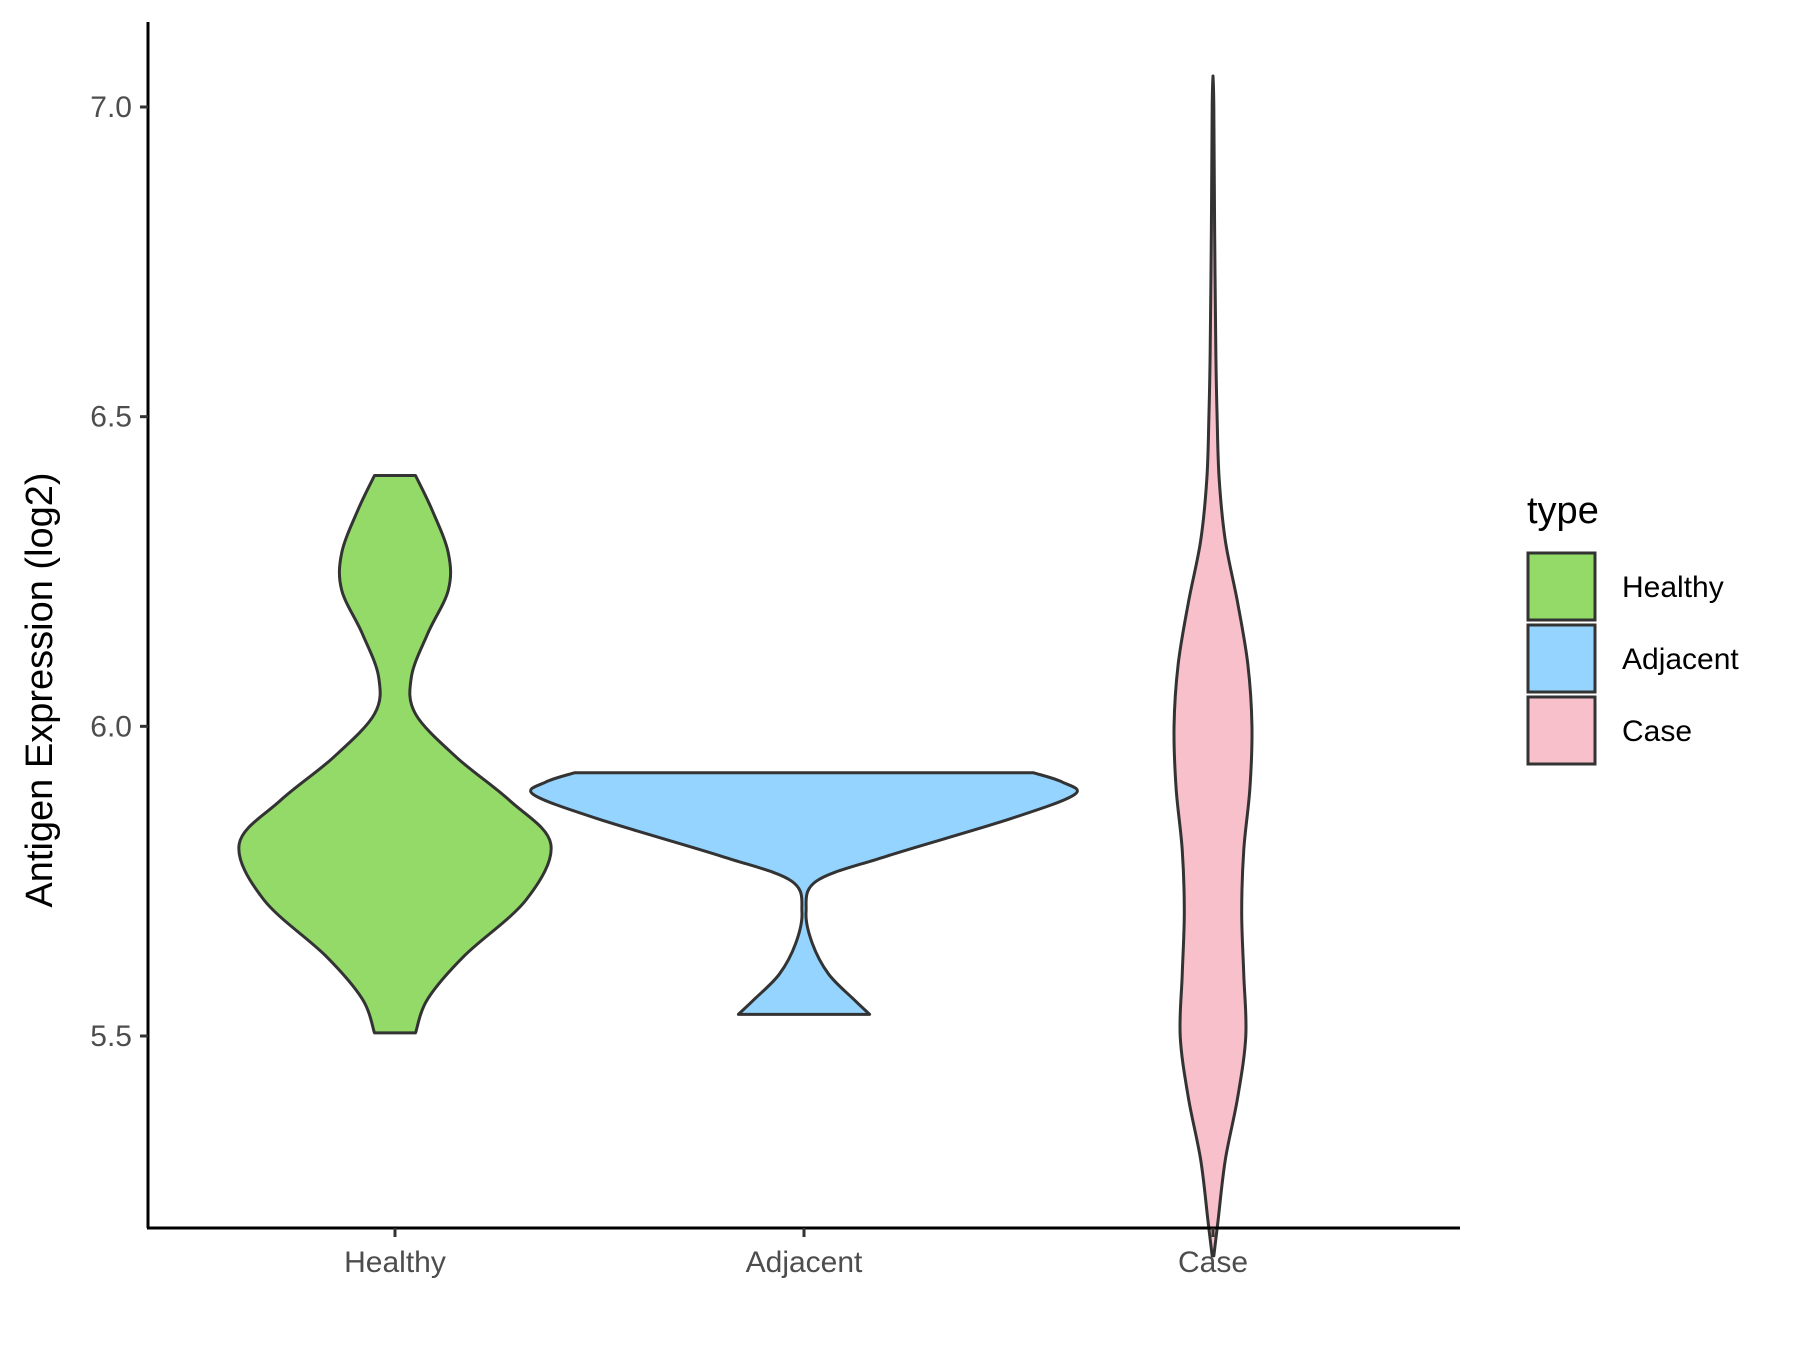 This screenshot has height=1350, width=1800. Describe the element at coordinates (119, 572) in the screenshot. I see `y-ticks: 5.5 6.0 6.5 7.0` at that location.